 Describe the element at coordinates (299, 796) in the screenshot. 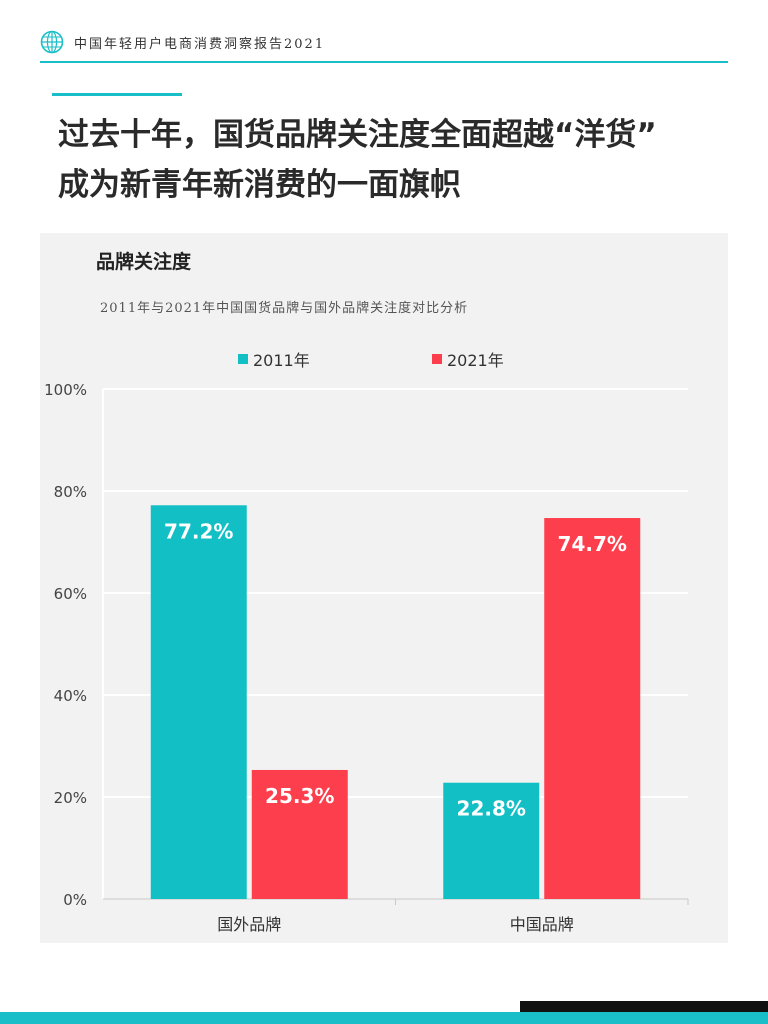

I see `data-label: 25.3%` at that location.